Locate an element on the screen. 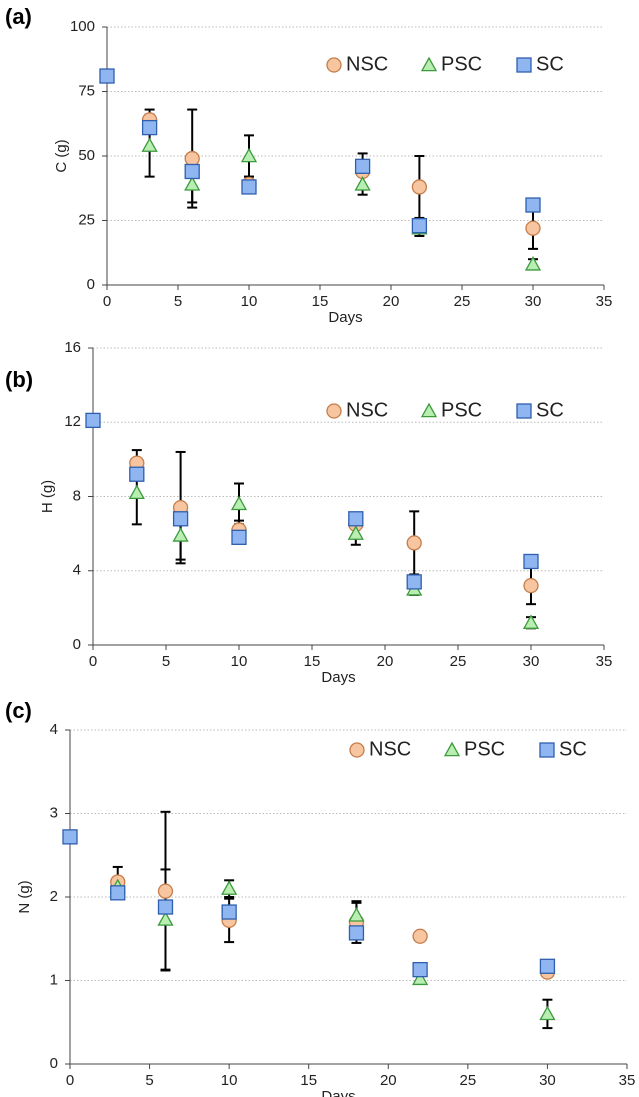 The height and width of the screenshot is (1097, 639). panel-label: (a) is located at coordinates (18, 16).